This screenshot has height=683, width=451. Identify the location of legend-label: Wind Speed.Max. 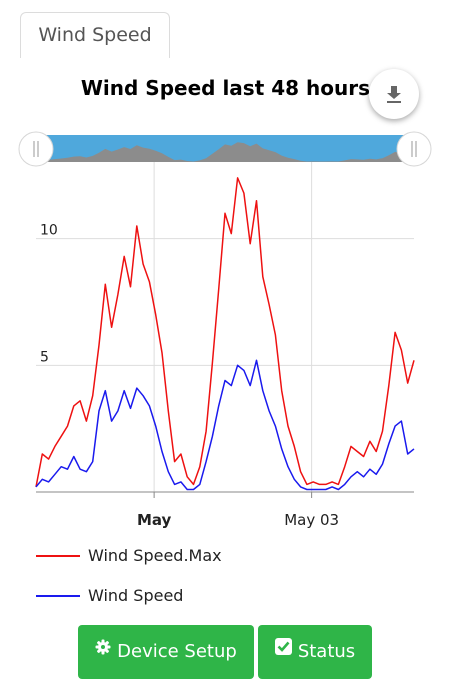
(155, 555).